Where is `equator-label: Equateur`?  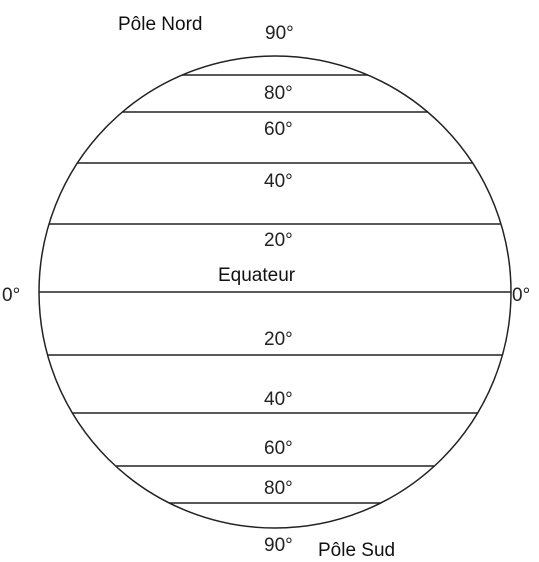 equator-label: Equateur is located at coordinates (257, 275).